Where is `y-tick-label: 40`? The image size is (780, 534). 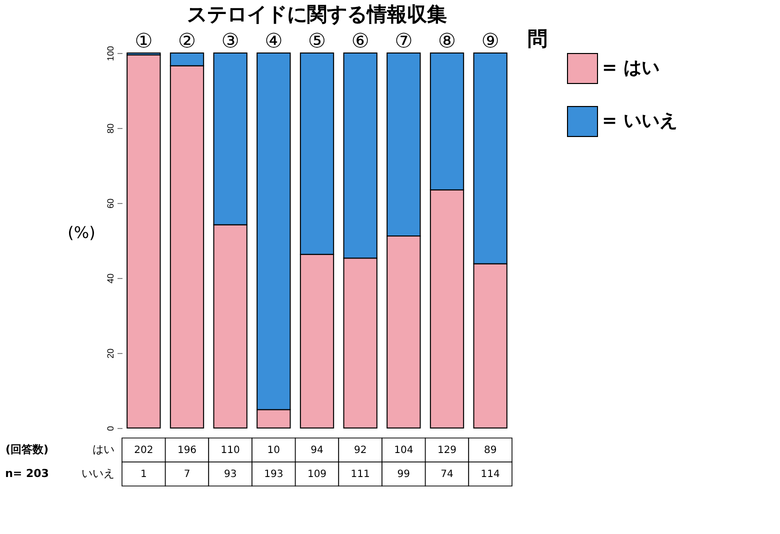 y-tick-label: 40 is located at coordinates (111, 278).